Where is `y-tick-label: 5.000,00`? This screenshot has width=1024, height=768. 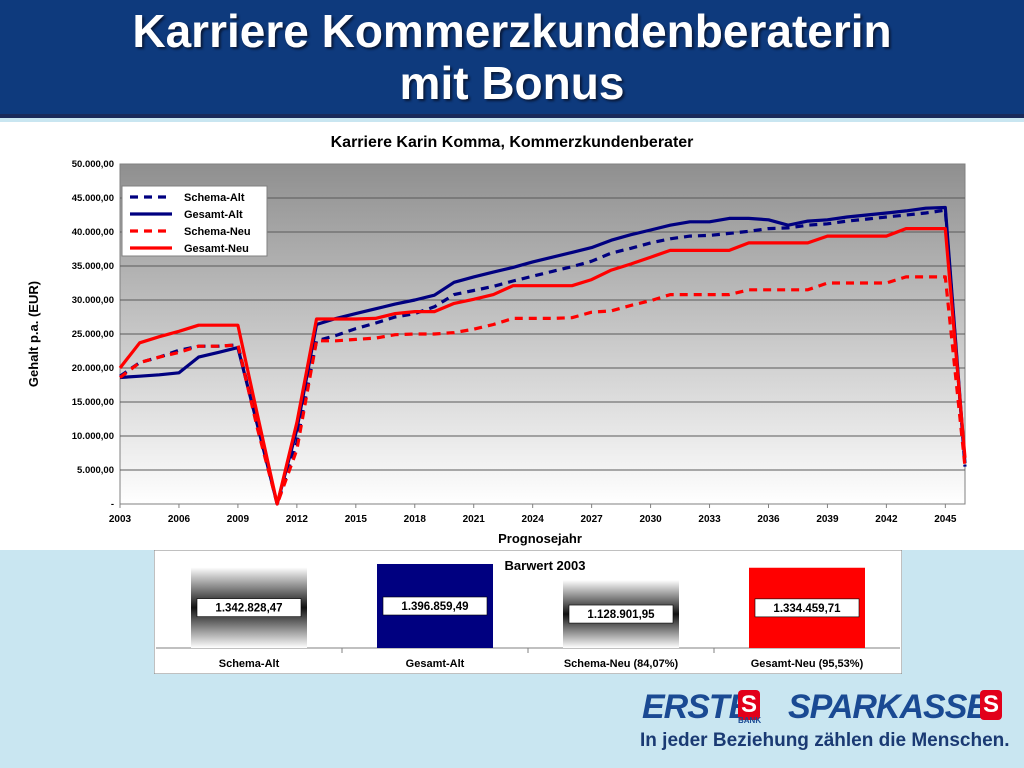 y-tick-label: 5.000,00 is located at coordinates (95, 470).